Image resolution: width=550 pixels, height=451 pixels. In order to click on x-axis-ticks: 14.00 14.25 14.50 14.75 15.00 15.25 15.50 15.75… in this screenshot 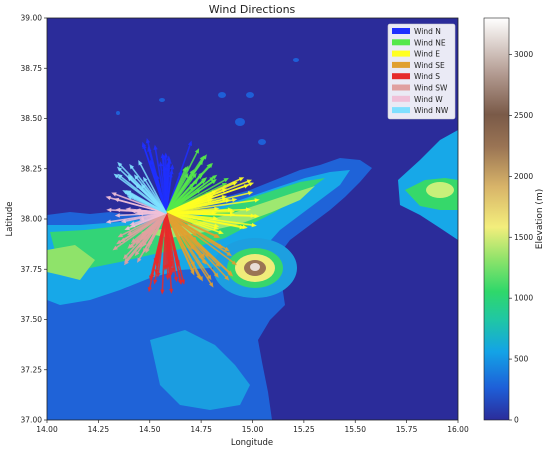, I will do `click(252, 427)`.